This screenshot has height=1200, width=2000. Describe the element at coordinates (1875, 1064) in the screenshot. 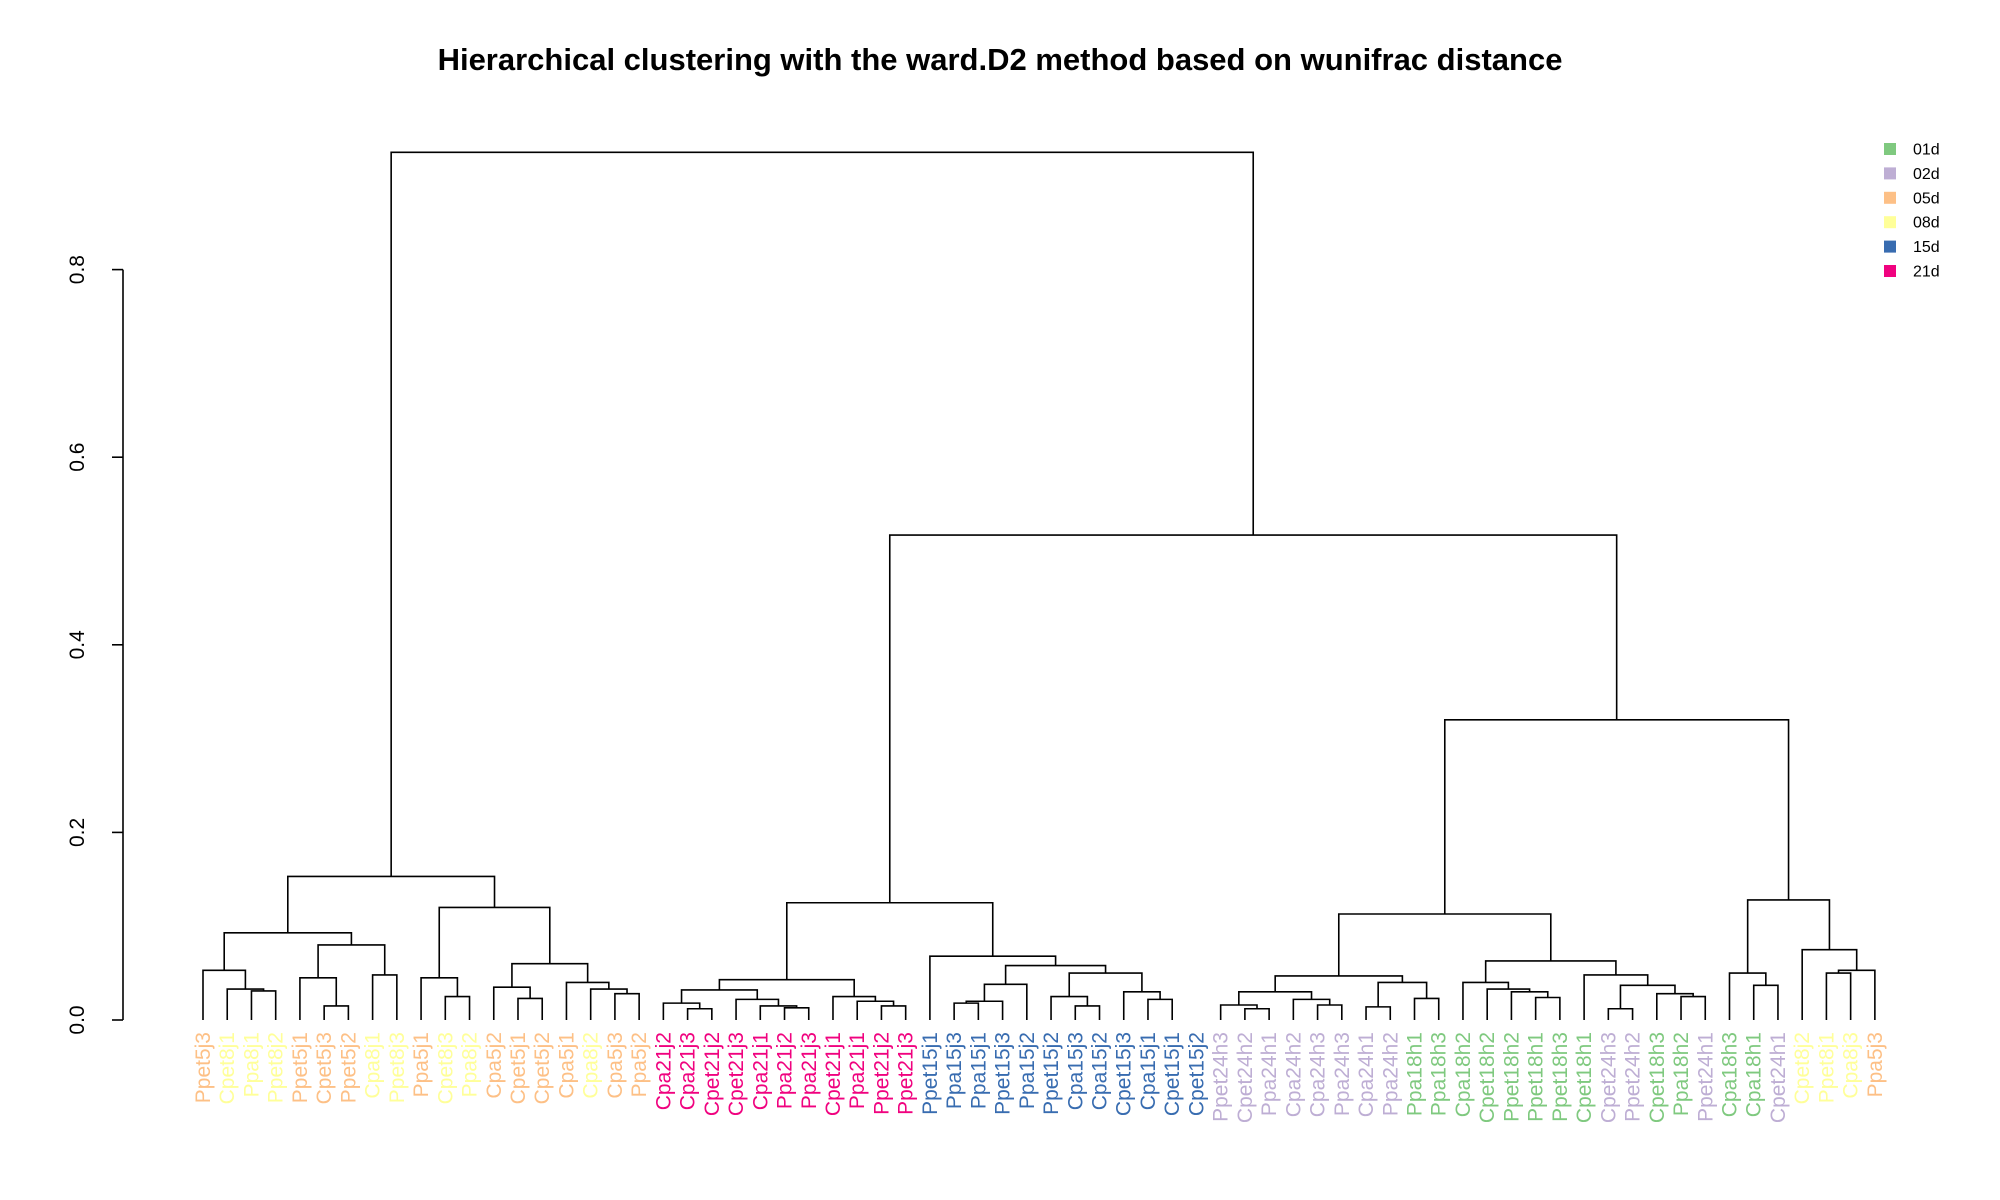

I see `leaf-label: Ppa5j3` at that location.